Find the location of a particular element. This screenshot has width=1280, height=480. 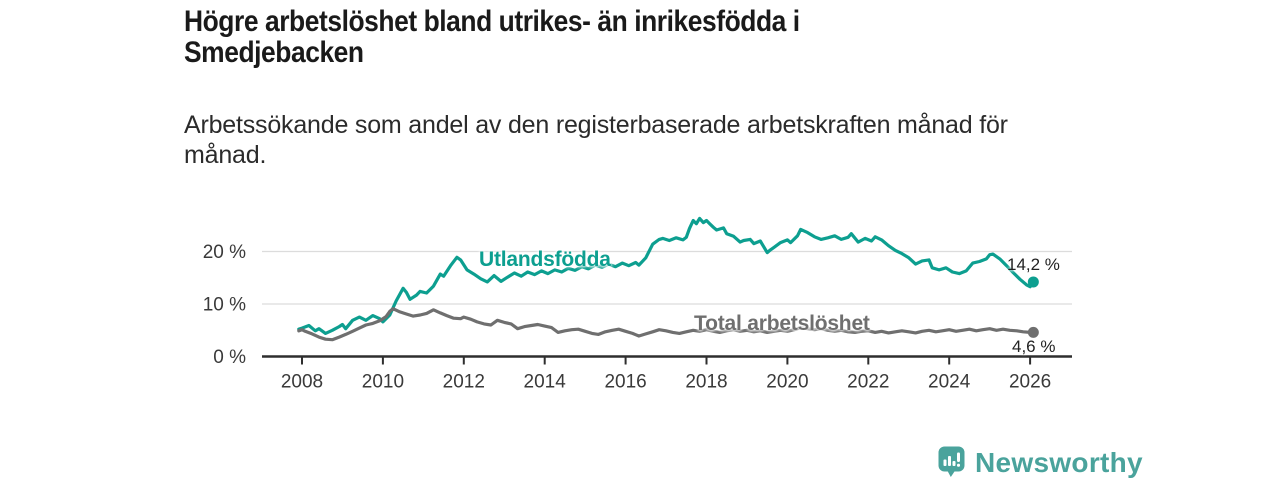

end-value-label-total: 4,6 % is located at coordinates (1034, 346).